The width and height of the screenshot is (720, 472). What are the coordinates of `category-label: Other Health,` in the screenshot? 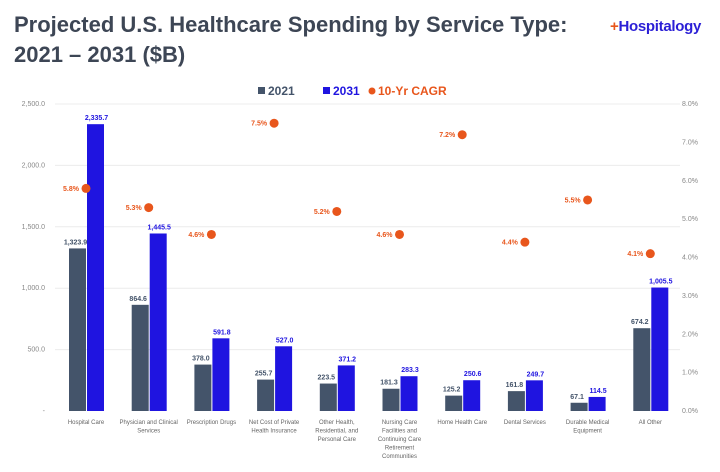 It's located at (337, 423).